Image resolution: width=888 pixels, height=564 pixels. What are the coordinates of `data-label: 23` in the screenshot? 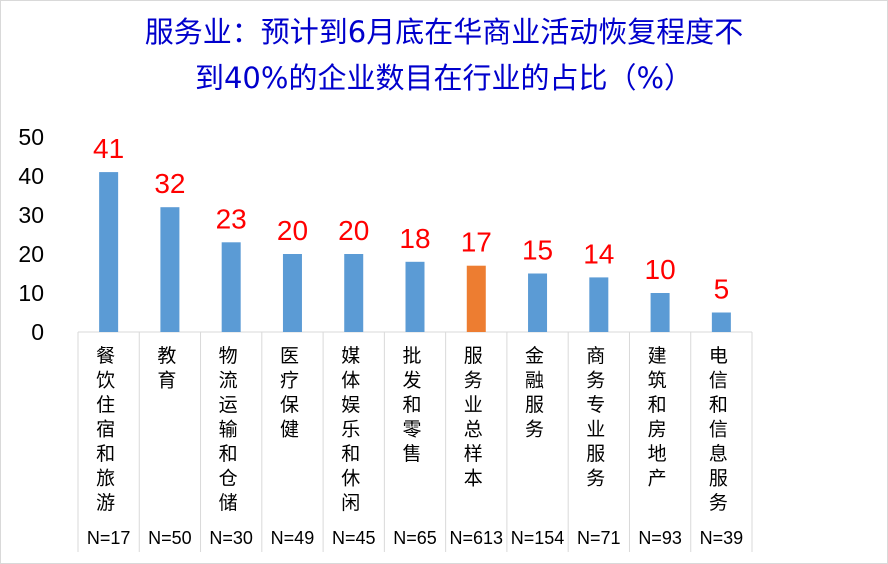 It's located at (231, 218).